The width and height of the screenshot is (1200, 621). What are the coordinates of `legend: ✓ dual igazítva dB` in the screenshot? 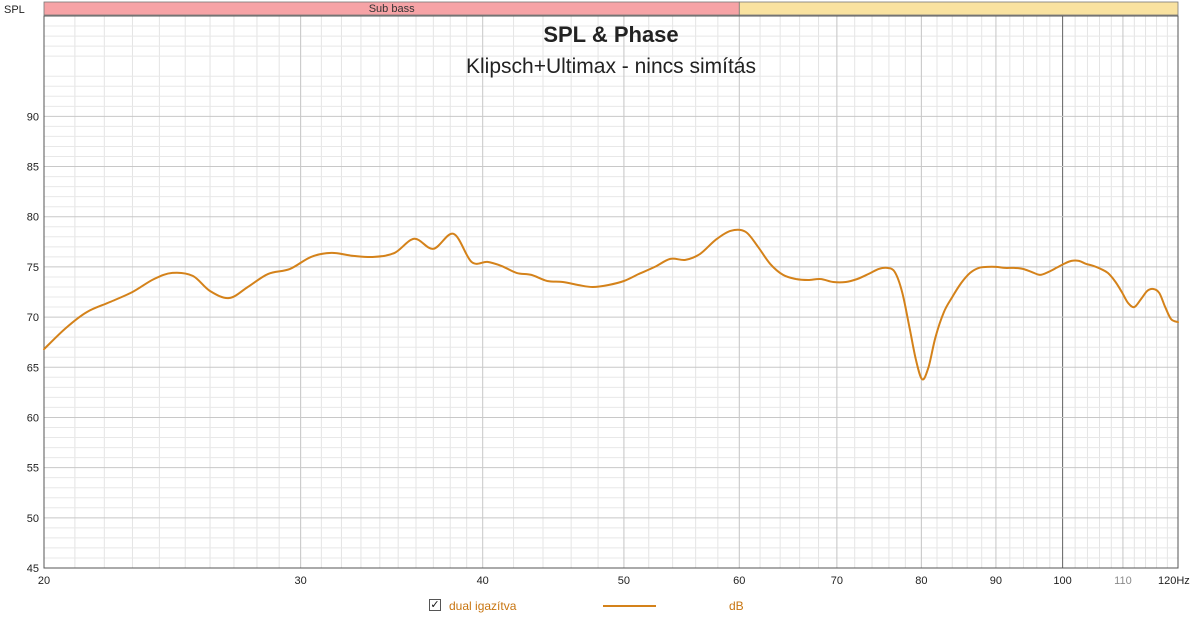 It's located at (600, 607).